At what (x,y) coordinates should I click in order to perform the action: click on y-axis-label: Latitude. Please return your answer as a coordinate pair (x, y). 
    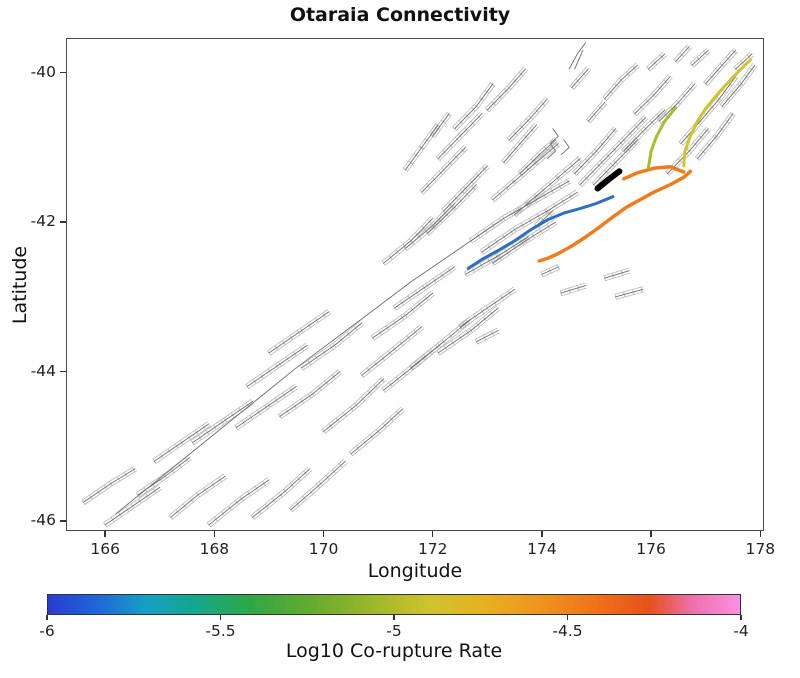
    Looking at the image, I should click on (20, 285).